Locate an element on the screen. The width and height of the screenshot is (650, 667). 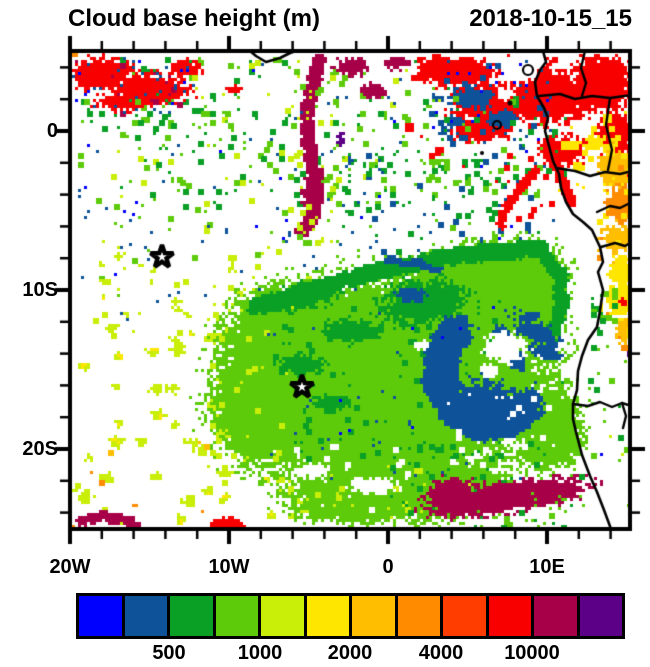
y-tick-label: 0 is located at coordinates (52, 131).